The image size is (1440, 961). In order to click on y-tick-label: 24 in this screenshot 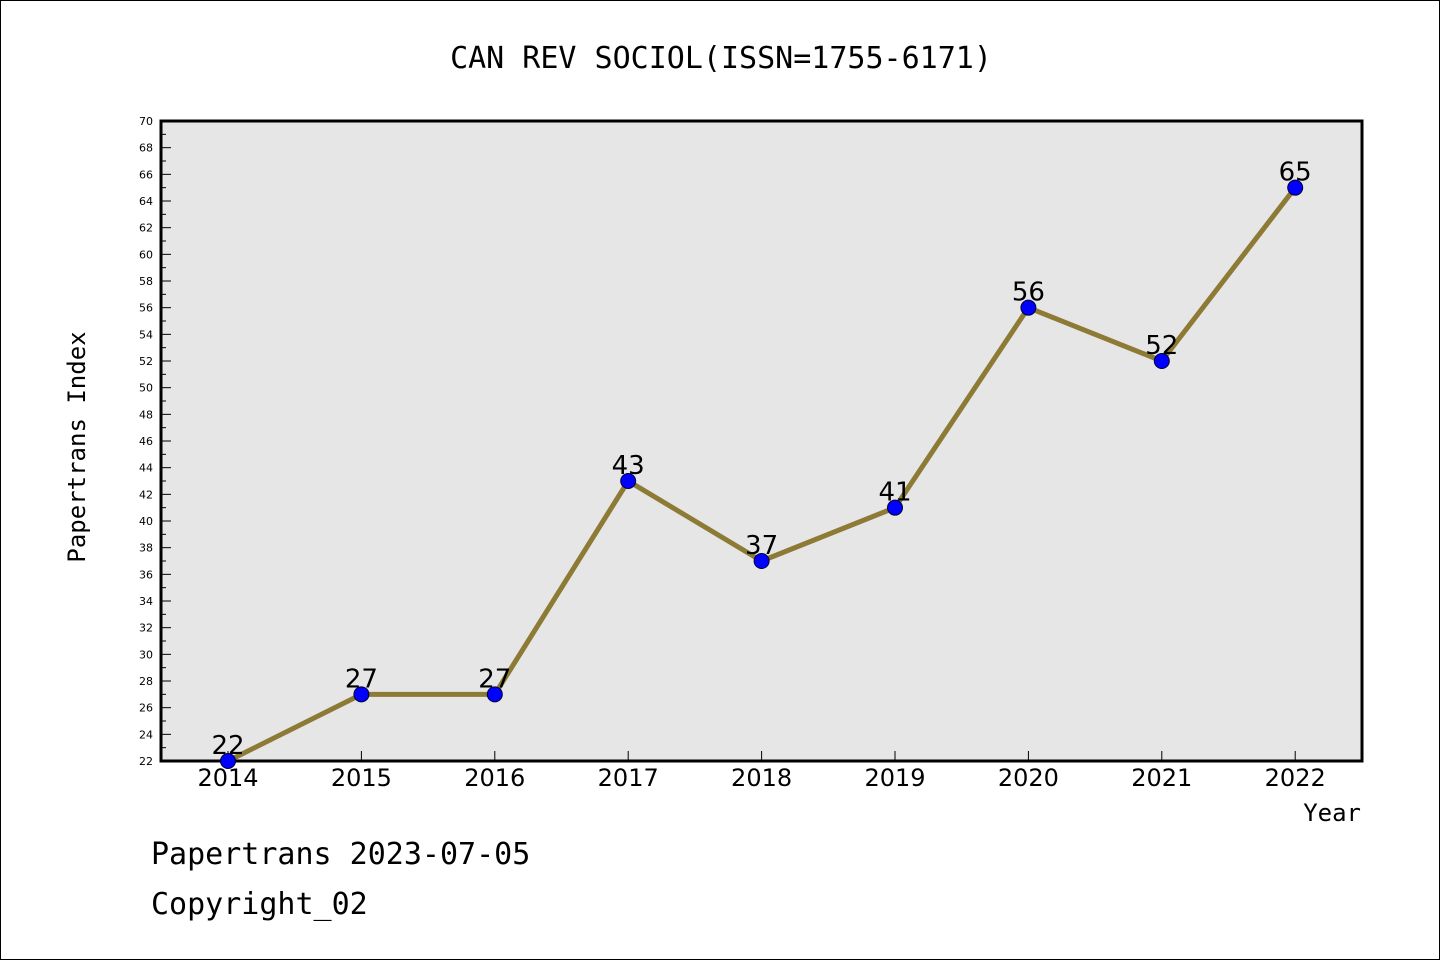, I will do `click(146, 734)`.